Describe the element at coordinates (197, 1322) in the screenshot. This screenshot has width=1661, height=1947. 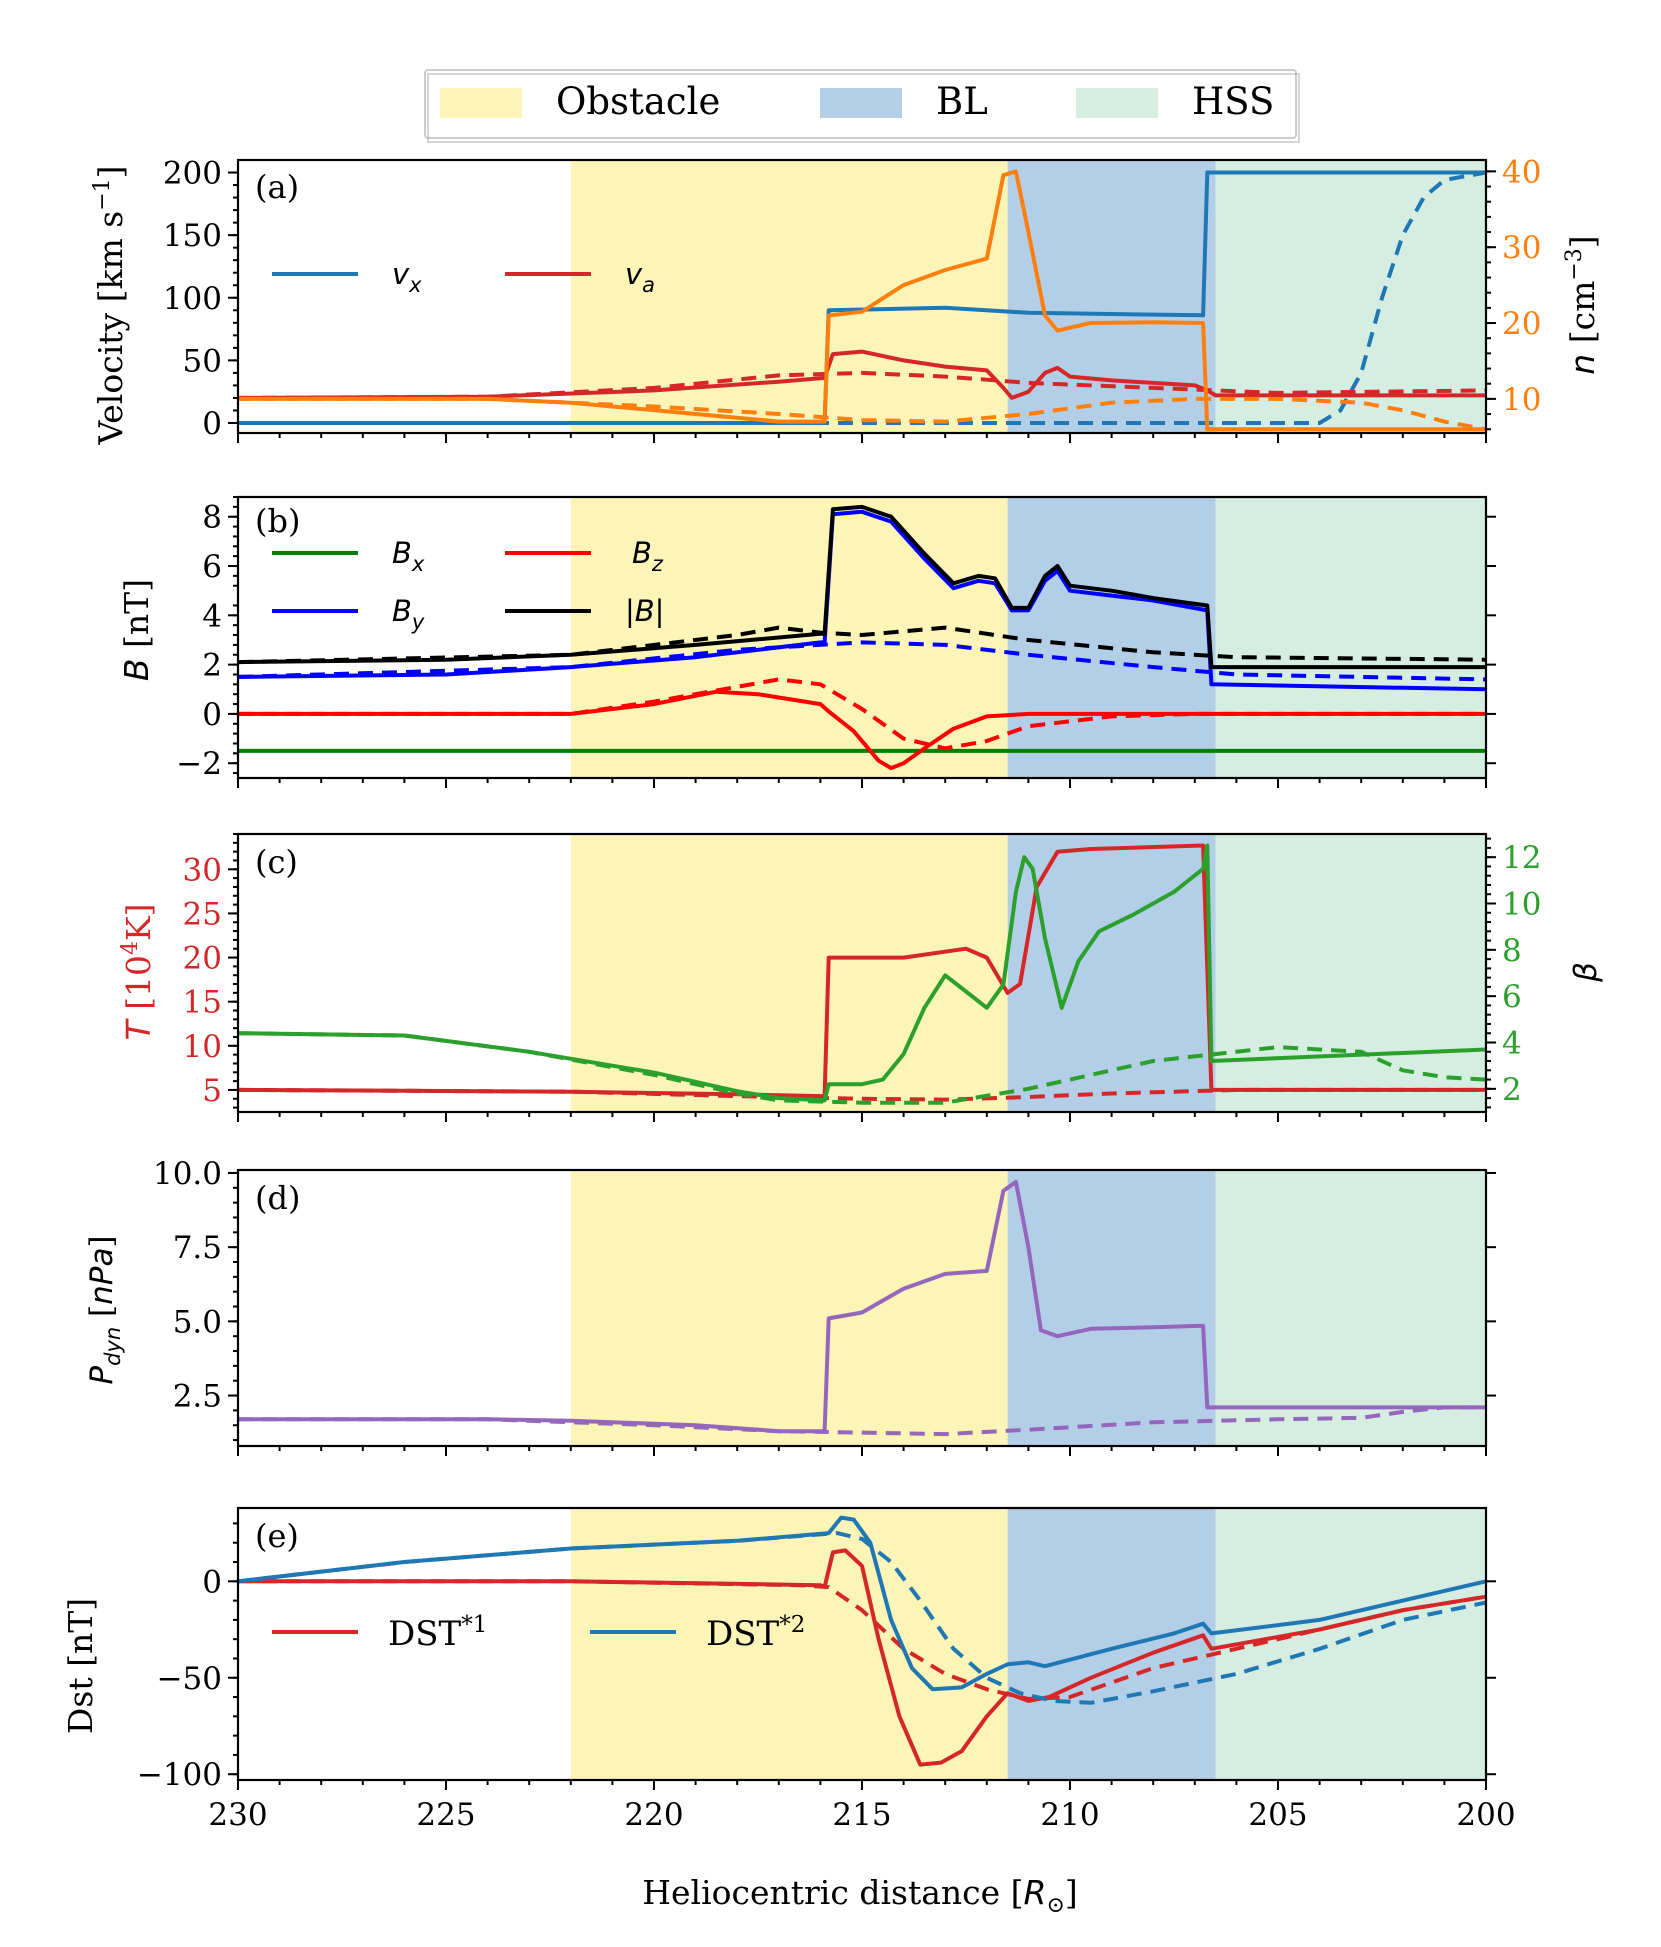
I see `panel-d-ytick-label-1: 5.0` at that location.